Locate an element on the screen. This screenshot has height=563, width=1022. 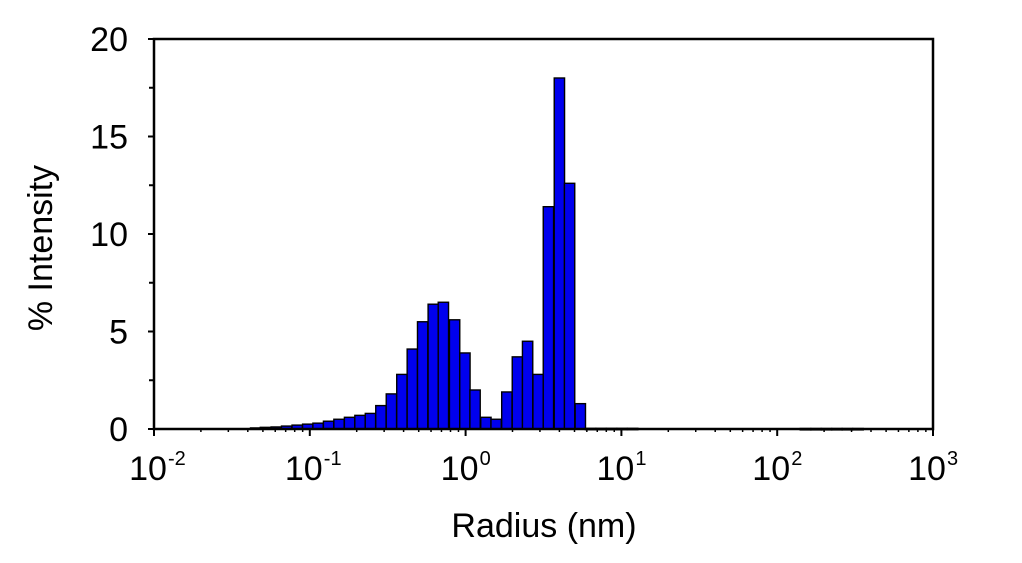
x-tick-exponent: 0 is located at coordinates (485, 459).